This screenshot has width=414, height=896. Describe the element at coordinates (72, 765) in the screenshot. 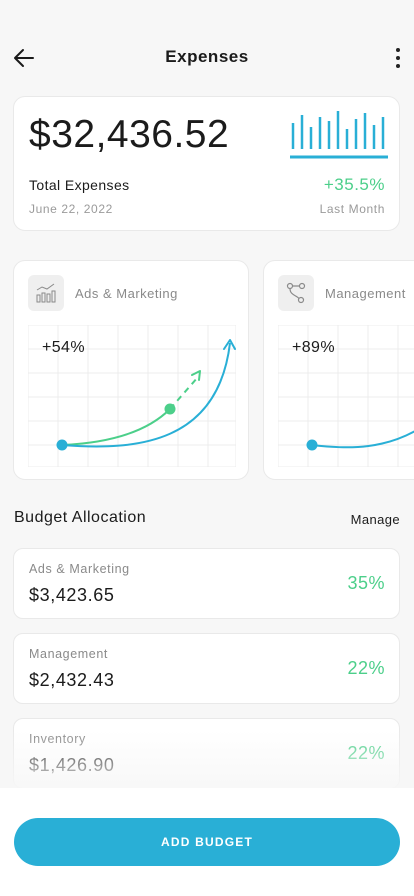

I see `budget-item-amount: $1,426.90` at that location.